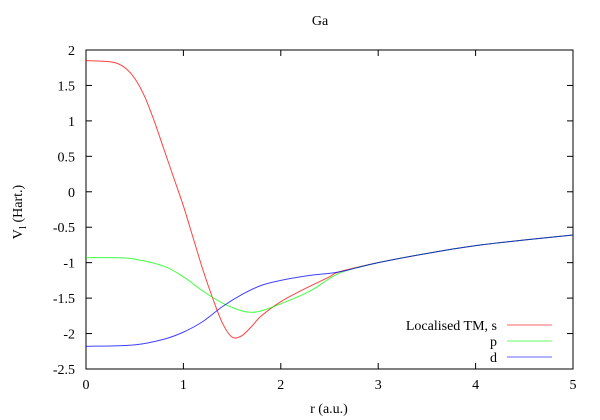 Image resolution: width=600 pixels, height=420 pixels. Describe the element at coordinates (64, 299) in the screenshot. I see `y-tick-label: -1.5` at that location.